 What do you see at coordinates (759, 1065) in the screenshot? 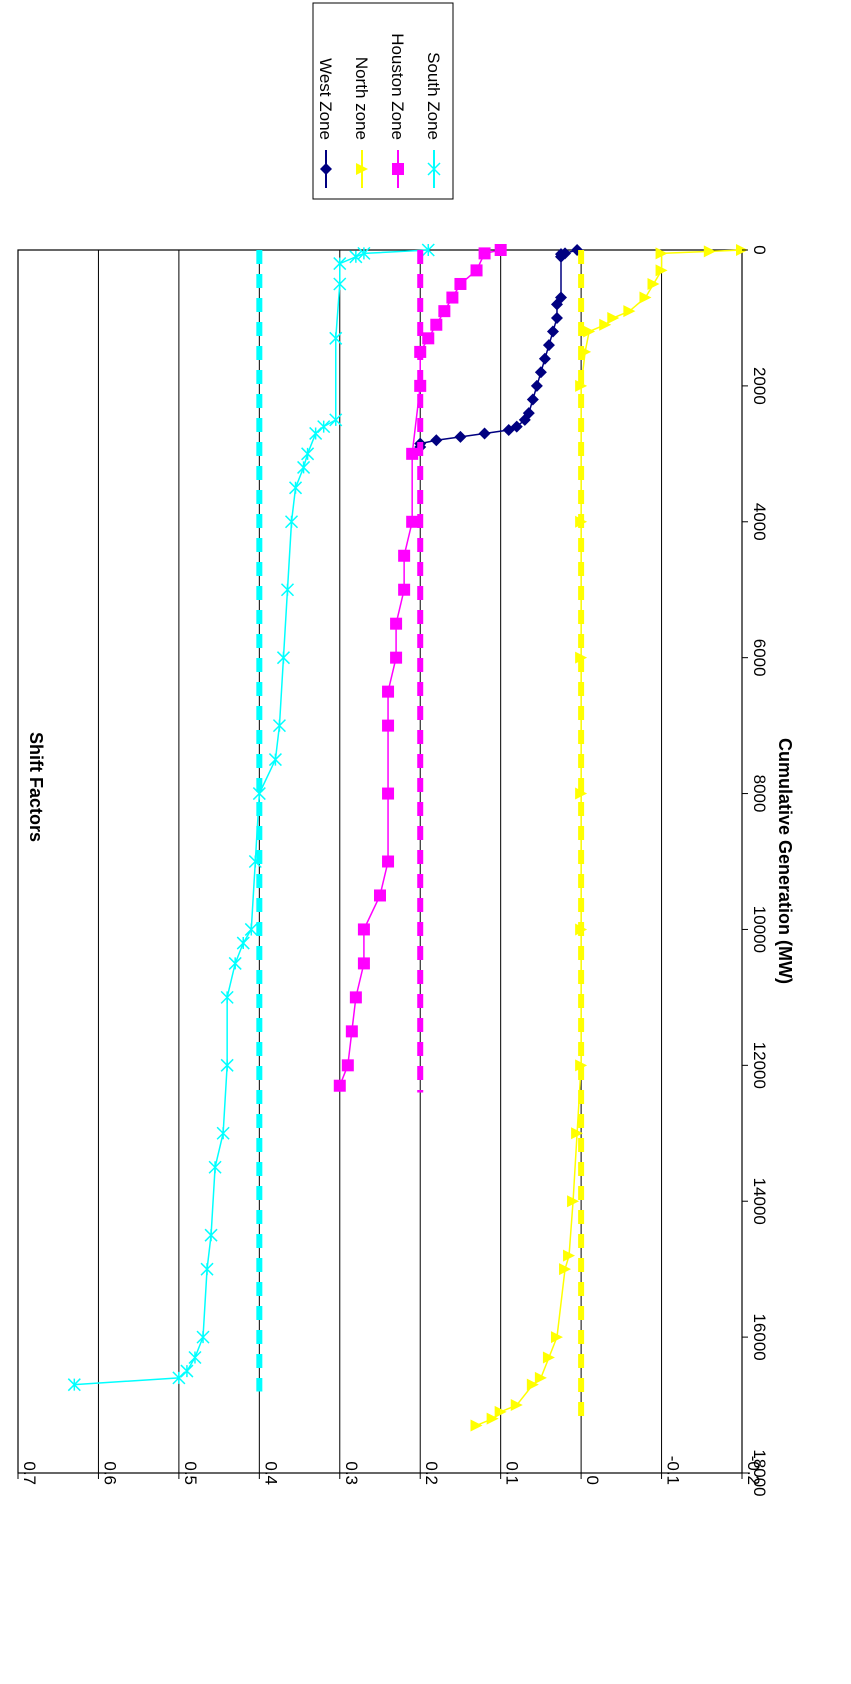
I see `x-tick-label: 12000` at bounding box center [759, 1065].